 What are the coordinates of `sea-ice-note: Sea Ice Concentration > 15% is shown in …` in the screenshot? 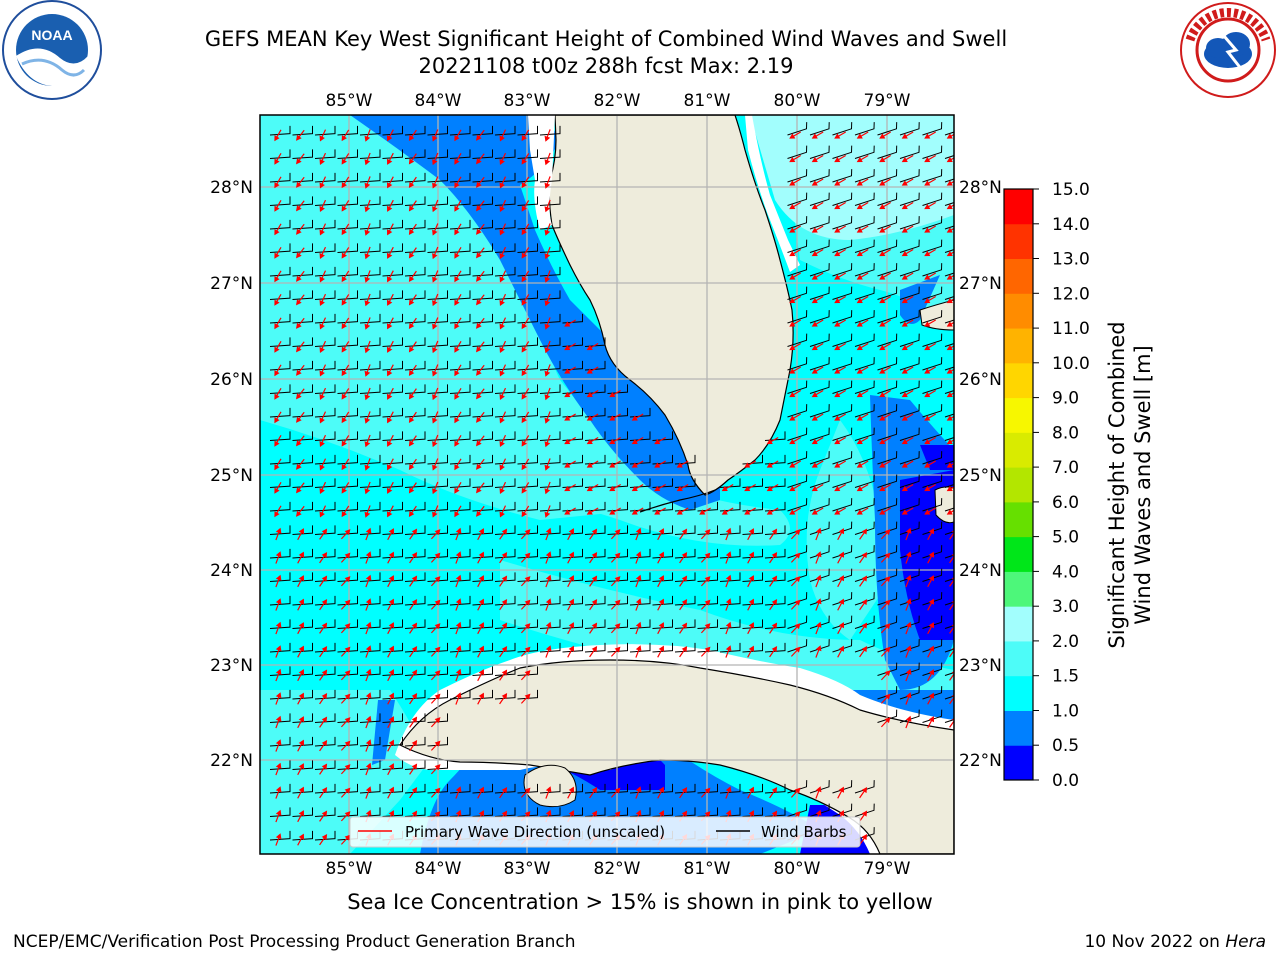 It's located at (640, 902).